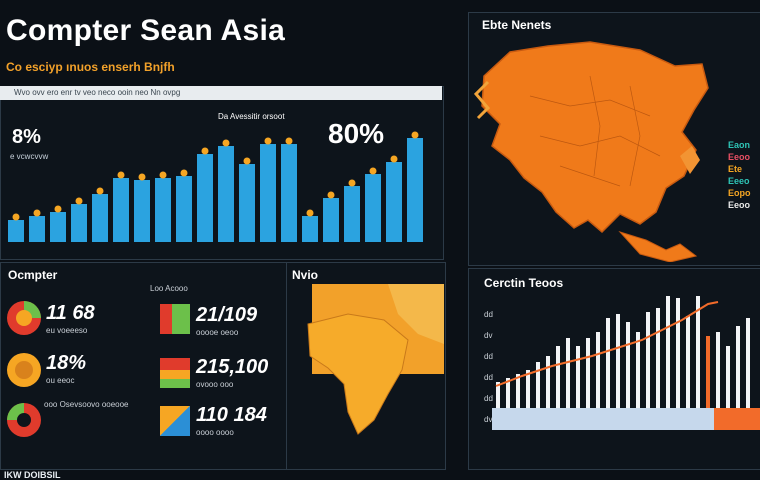 The width and height of the screenshot is (760, 480). Describe the element at coordinates (739, 175) in the screenshot. I see `map-legend: Eaon Eeoo Ete Eeeo Eopo Eeoo` at that location.